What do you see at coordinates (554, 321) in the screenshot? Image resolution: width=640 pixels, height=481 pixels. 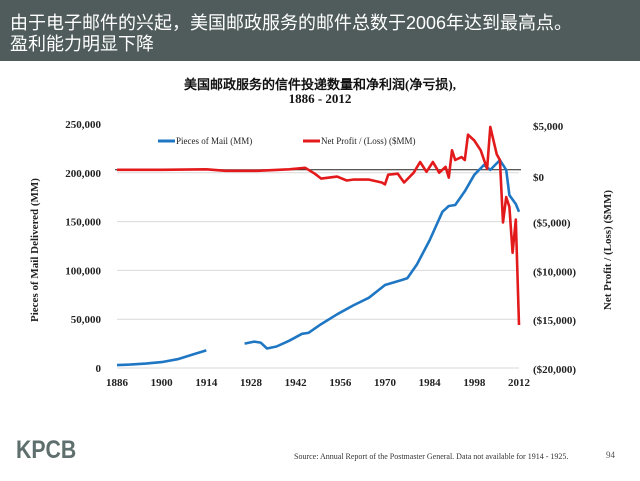 I see `y2-tick-label: ($15,000)` at bounding box center [554, 321].